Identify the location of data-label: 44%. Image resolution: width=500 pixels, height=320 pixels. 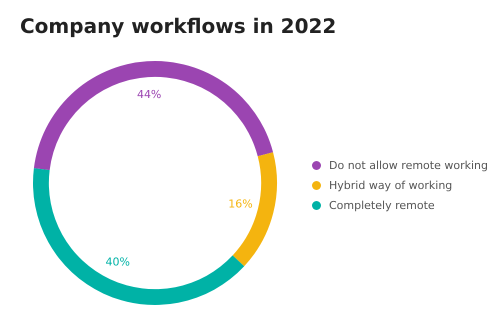
(149, 94).